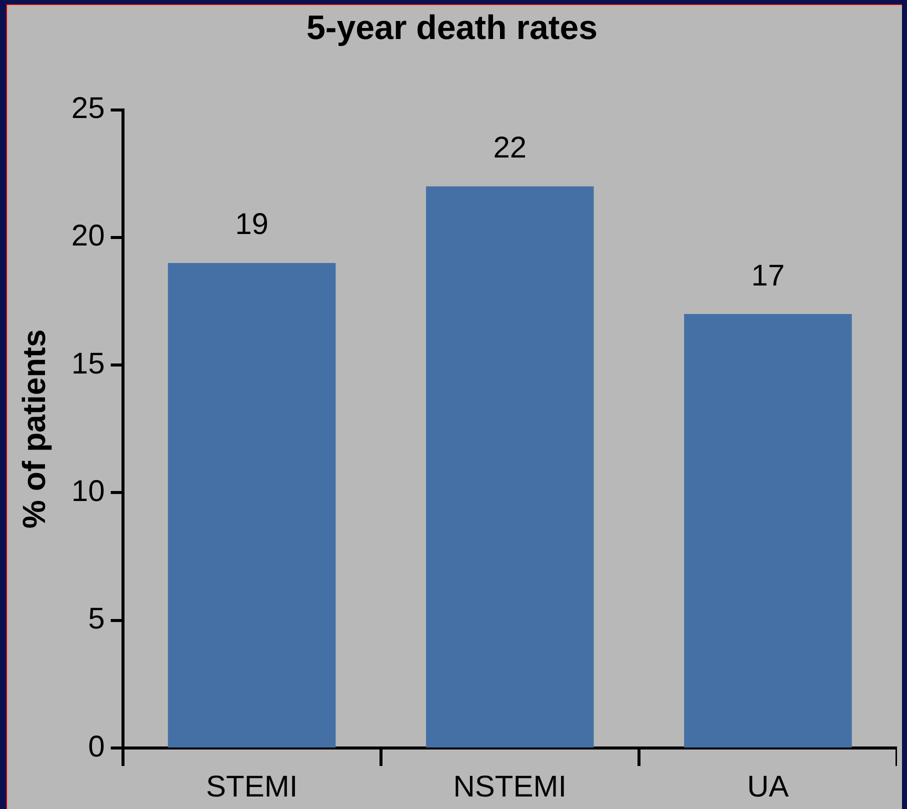  I want to click on y-tick-label: 5, so click(96, 619).